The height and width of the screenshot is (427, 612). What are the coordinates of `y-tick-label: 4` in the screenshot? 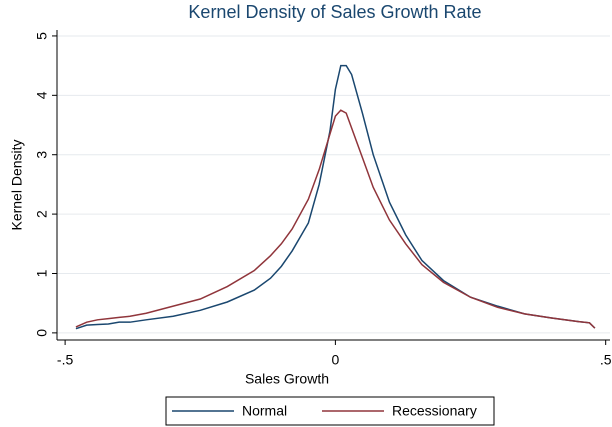 It's located at (42, 95).